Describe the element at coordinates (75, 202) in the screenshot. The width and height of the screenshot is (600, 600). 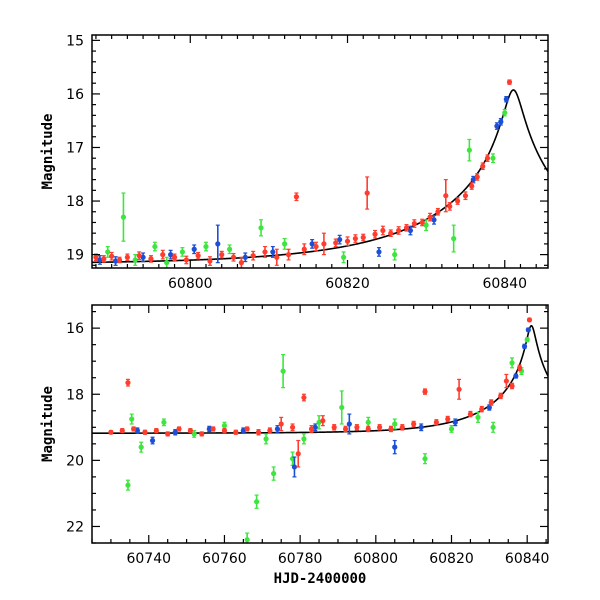
I see `y-tick-label: 18` at that location.